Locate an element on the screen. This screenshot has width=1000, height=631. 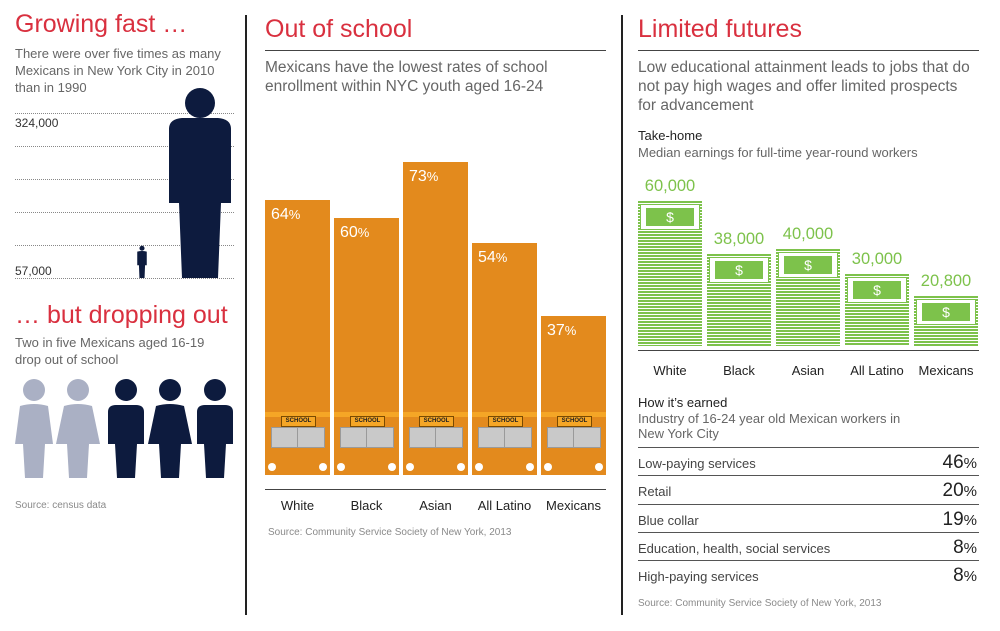
earned-title: How it’s earned is located at coordinates (683, 402).